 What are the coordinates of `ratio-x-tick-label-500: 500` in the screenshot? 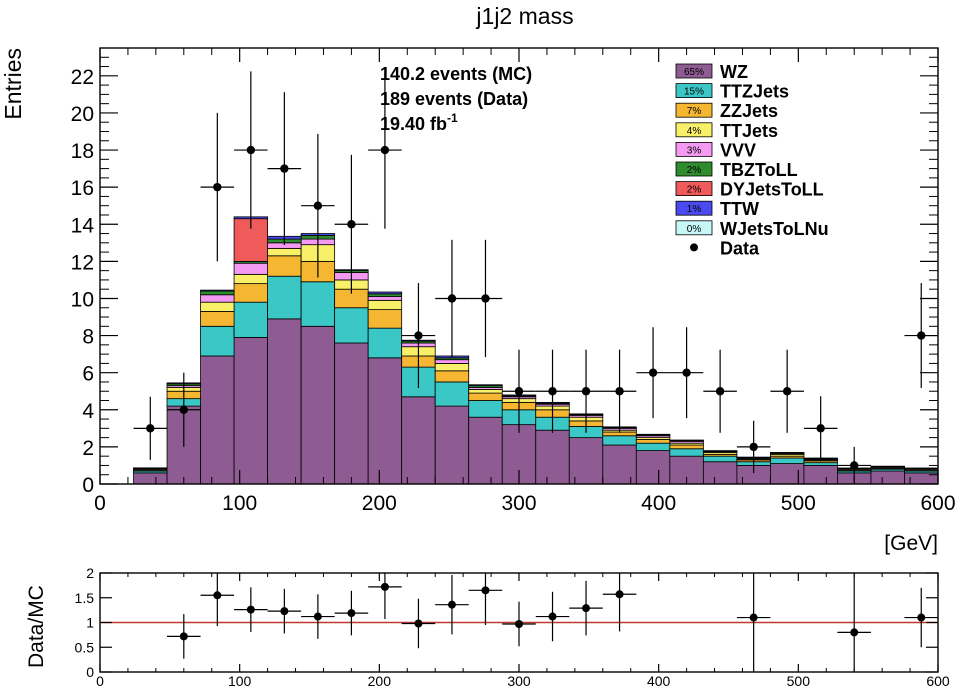 It's located at (799, 680).